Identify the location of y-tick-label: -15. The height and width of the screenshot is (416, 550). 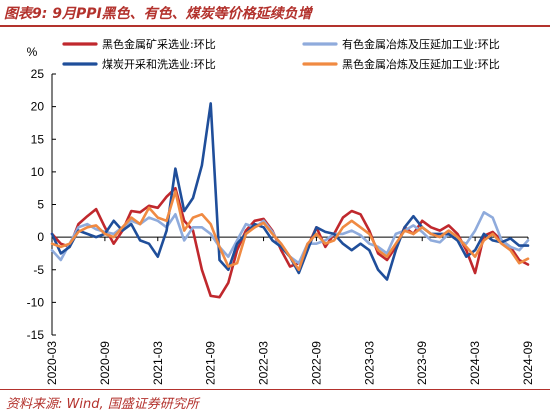
(36, 335).